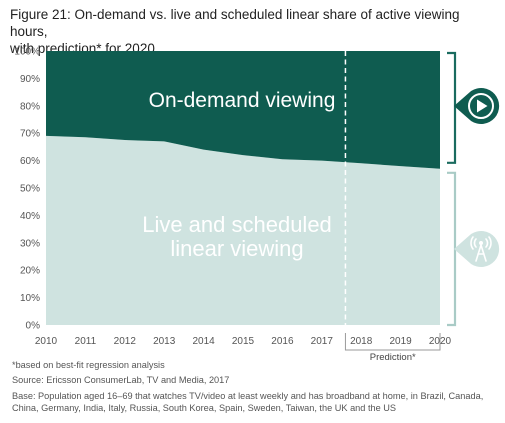 This screenshot has height=423, width=505. What do you see at coordinates (237, 224) in the screenshot?
I see `series-label-live-line-1: Live and scheduled` at bounding box center [237, 224].